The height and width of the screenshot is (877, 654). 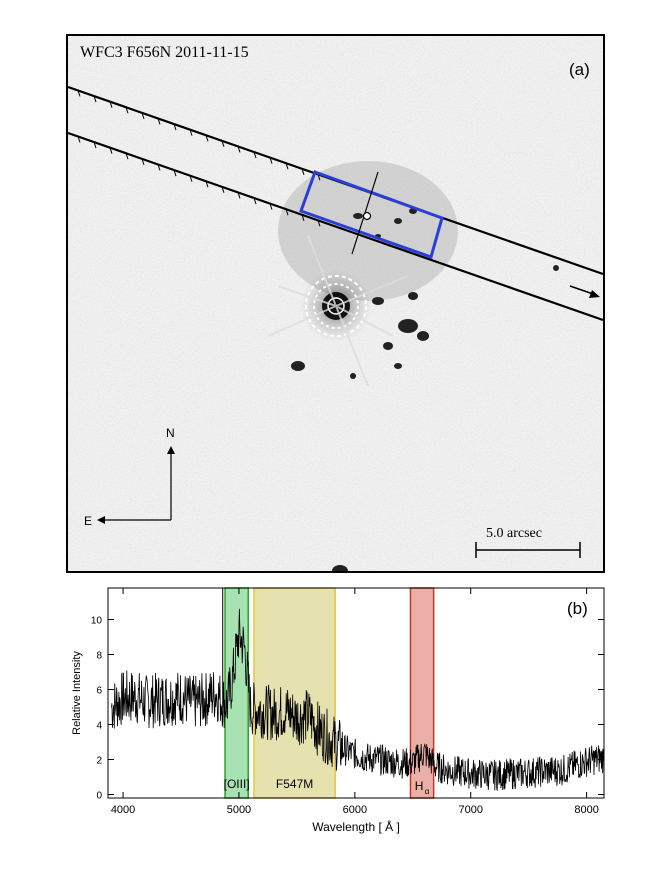 What do you see at coordinates (514, 533) in the screenshot?
I see `scale-bar-label: 5.0 arcsec` at bounding box center [514, 533].